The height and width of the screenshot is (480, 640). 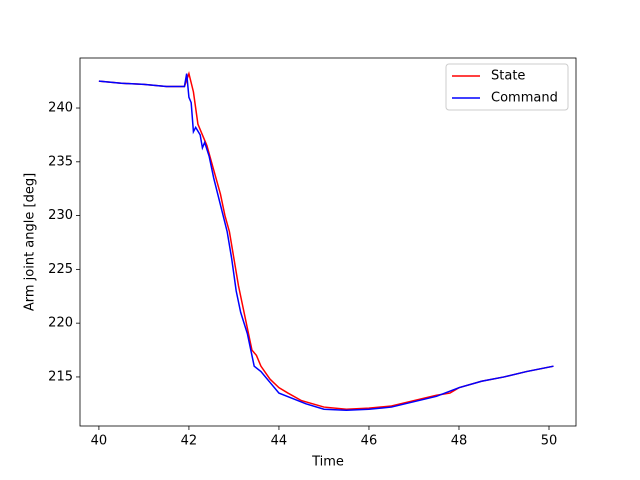 I want to click on y-tick-label: 230, so click(x=60, y=215).